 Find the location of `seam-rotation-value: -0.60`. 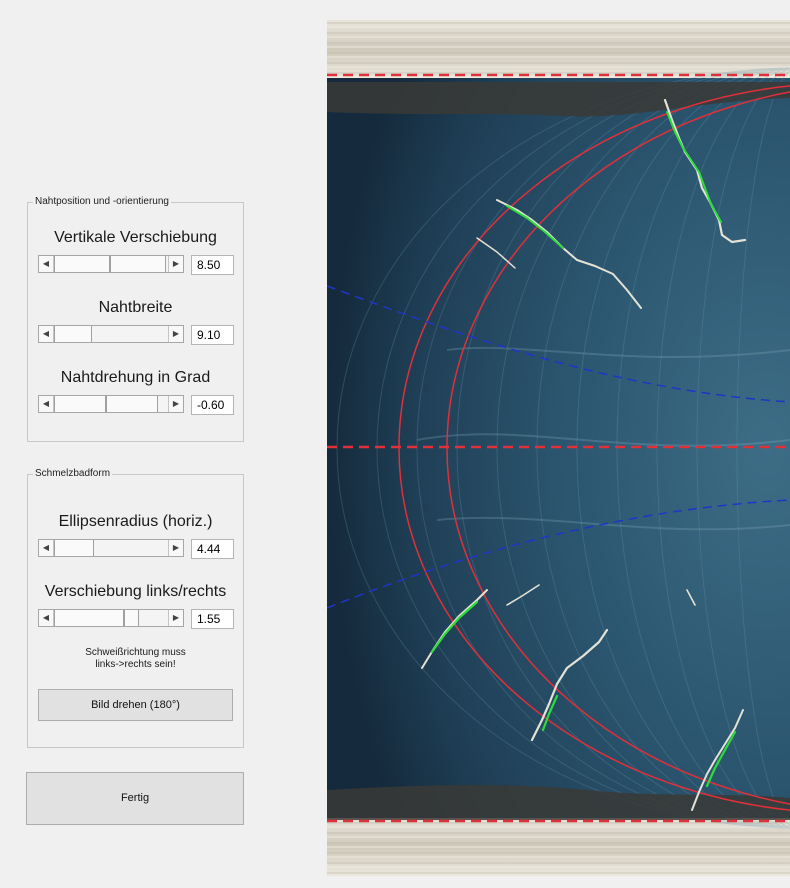

seam-rotation-value: -0.60 is located at coordinates (212, 405).